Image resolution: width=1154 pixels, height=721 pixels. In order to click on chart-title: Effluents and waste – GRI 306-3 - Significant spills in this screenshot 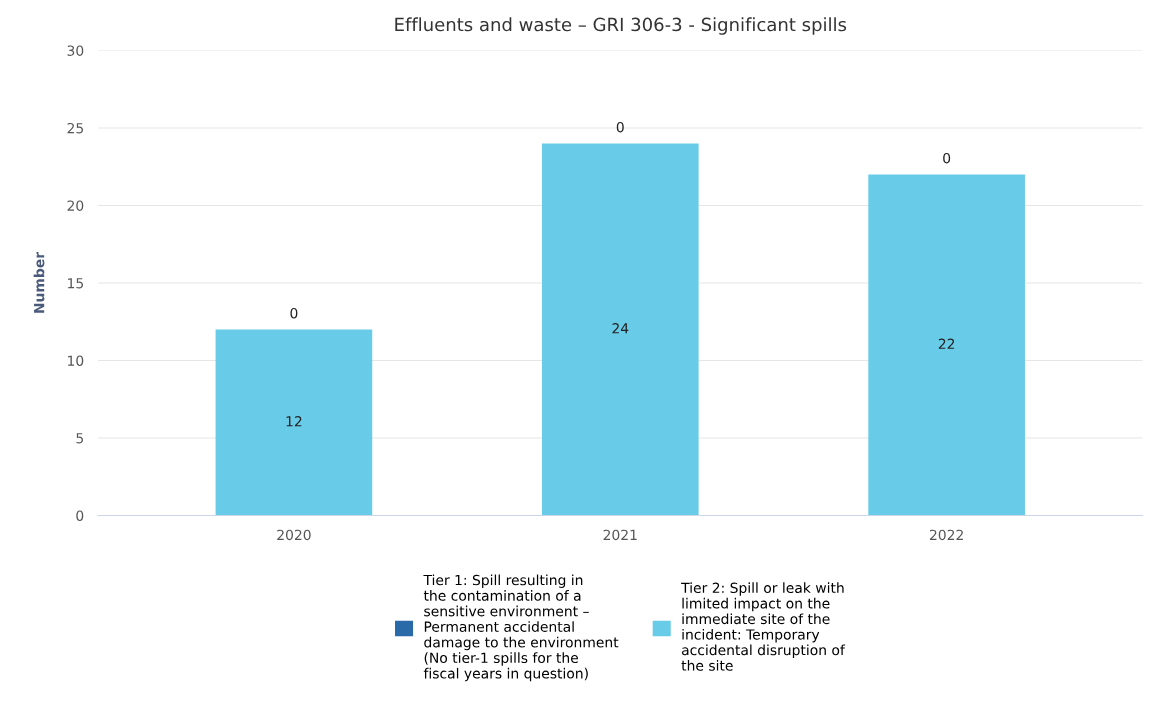, I will do `click(621, 26)`.